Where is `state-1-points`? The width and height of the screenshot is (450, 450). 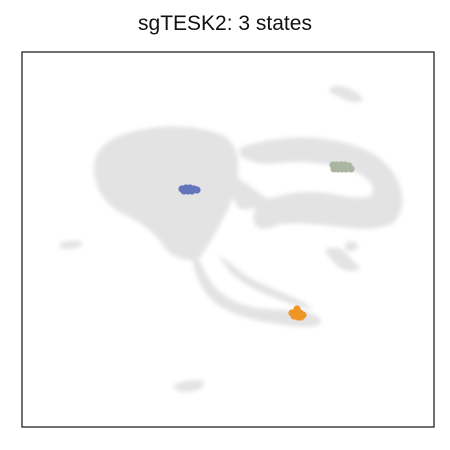
state-1-points is located at coordinates (189, 189).